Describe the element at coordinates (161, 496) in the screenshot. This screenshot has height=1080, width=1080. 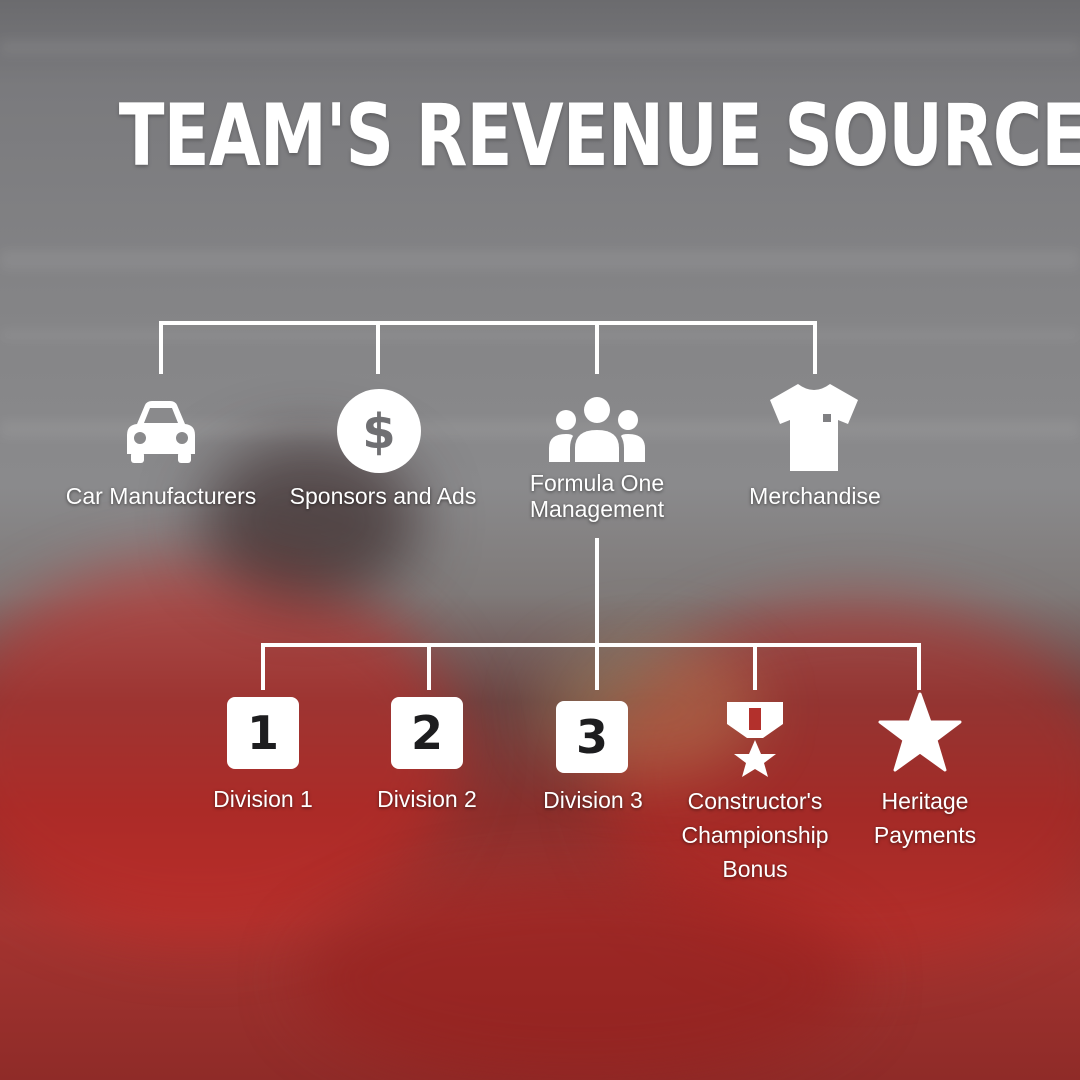
I see `label-car-manufacturers: Car Manufacturers` at that location.